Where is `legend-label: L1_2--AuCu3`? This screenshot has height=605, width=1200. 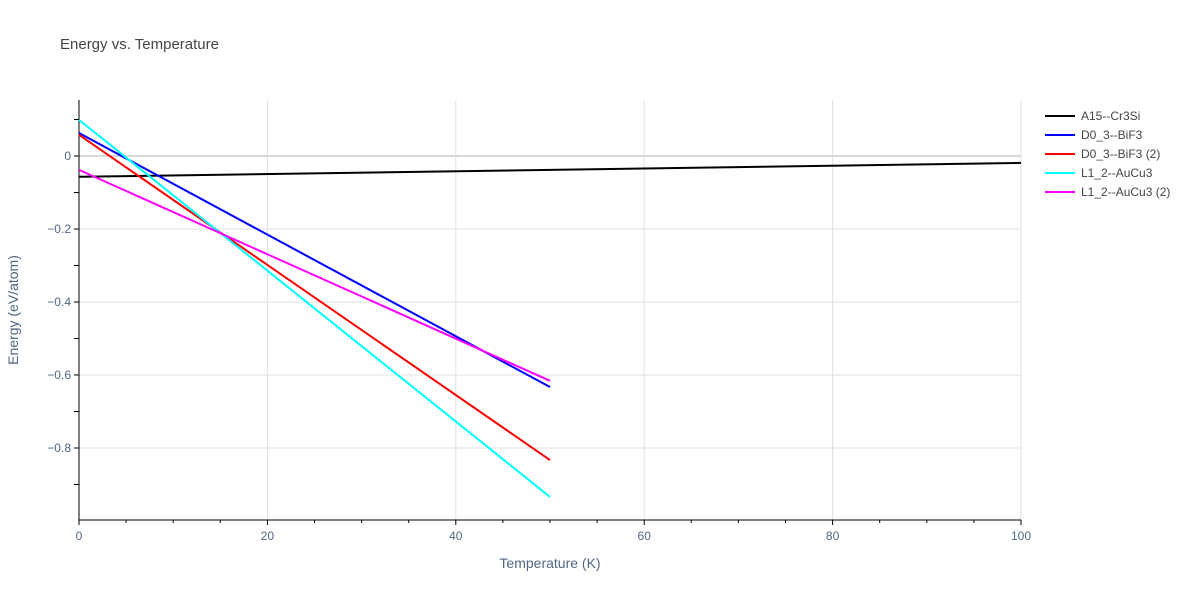
legend-label: L1_2--AuCu3 is located at coordinates (1117, 172).